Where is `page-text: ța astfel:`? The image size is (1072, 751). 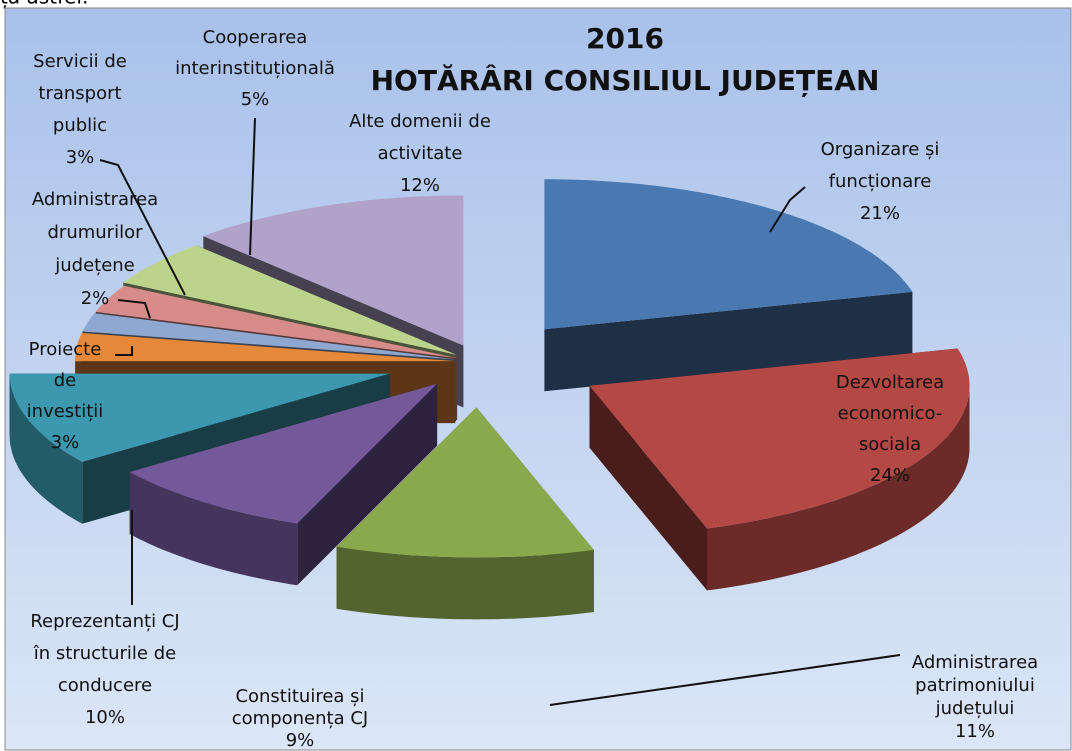
page-text: ța astfel: is located at coordinates (44, 4).